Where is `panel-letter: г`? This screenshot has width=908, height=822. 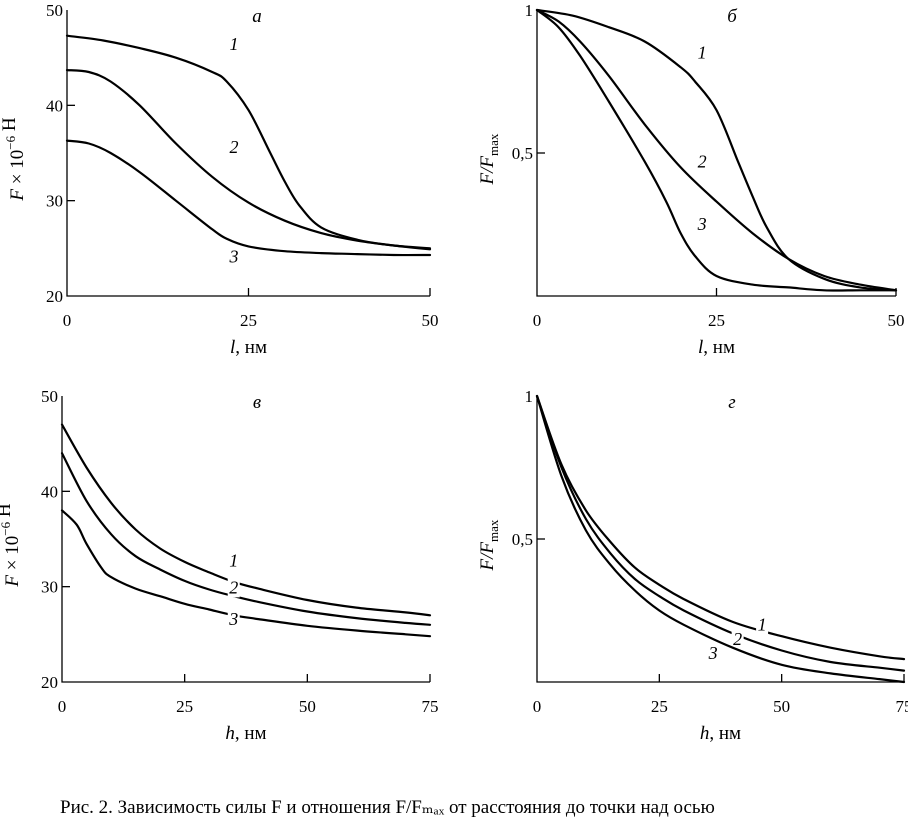 panel-letter: г is located at coordinates (731, 402).